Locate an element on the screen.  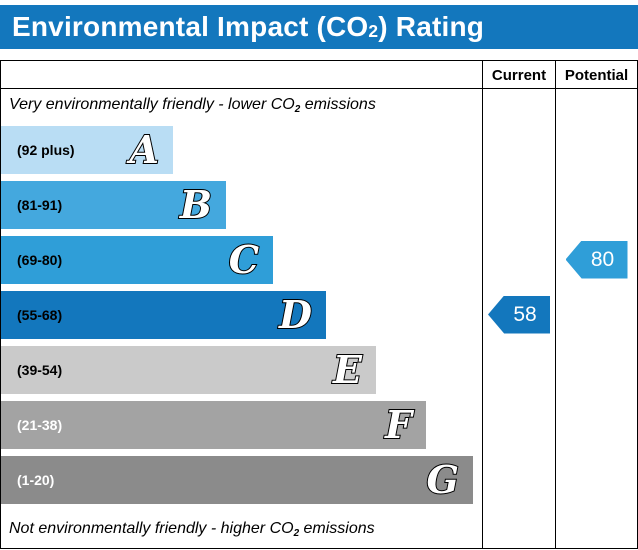
band-row-c: (69-80) C is located at coordinates (241, 259).